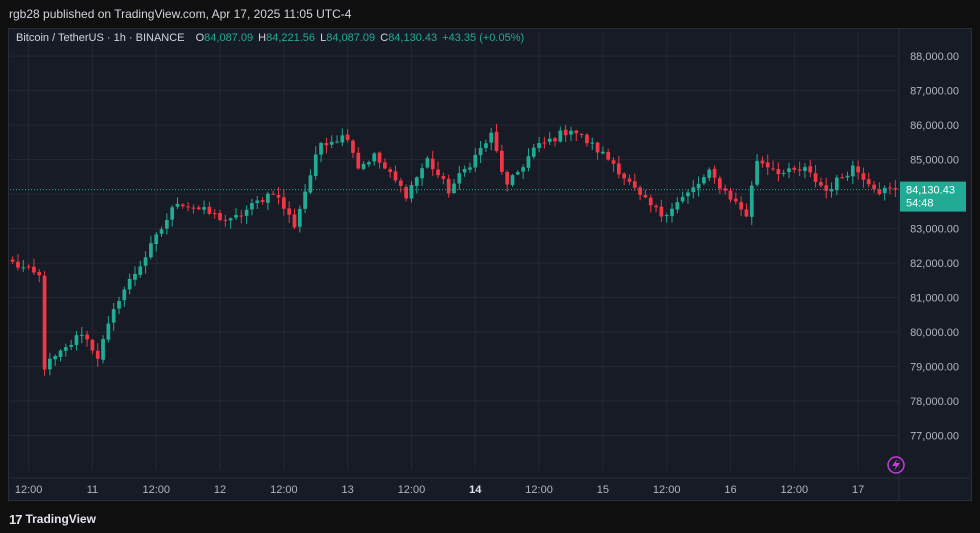  I want to click on tradingview-brand: TradingView, so click(60, 519).